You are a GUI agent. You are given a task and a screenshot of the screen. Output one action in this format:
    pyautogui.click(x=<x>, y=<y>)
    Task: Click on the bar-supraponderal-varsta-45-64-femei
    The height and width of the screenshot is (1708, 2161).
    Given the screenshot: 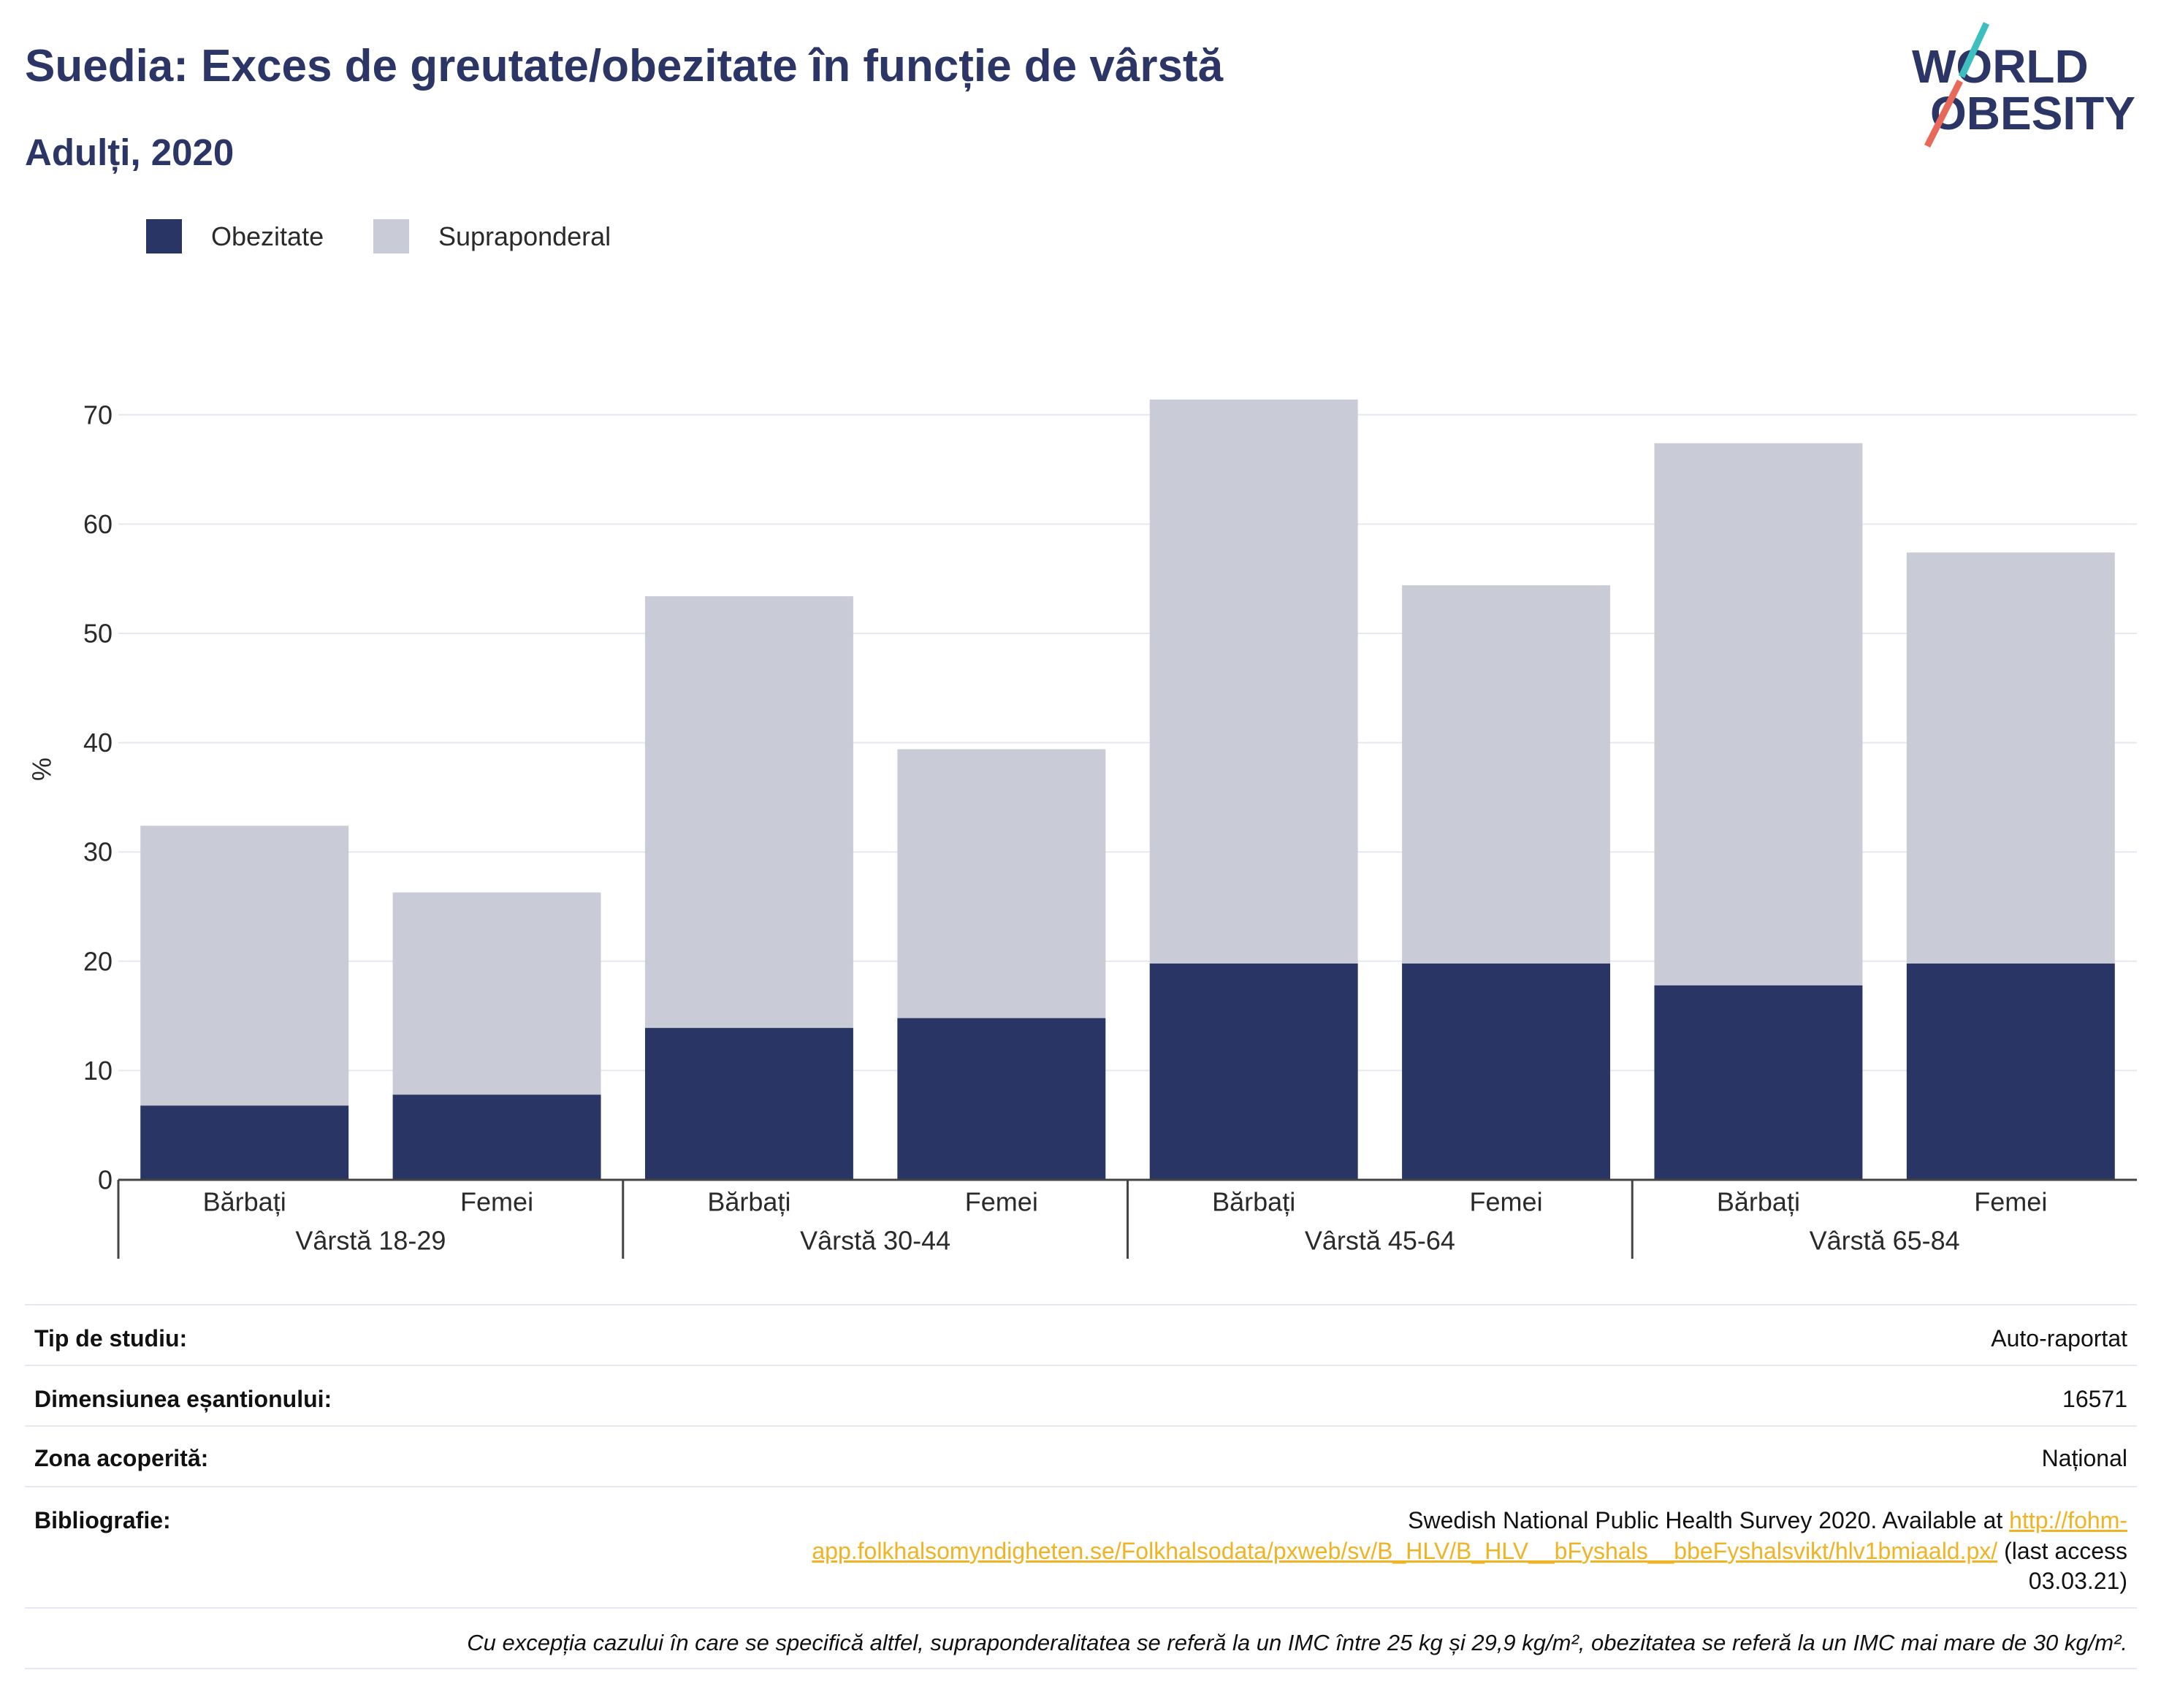 What is the action you would take?
    pyautogui.click(x=1506, y=774)
    